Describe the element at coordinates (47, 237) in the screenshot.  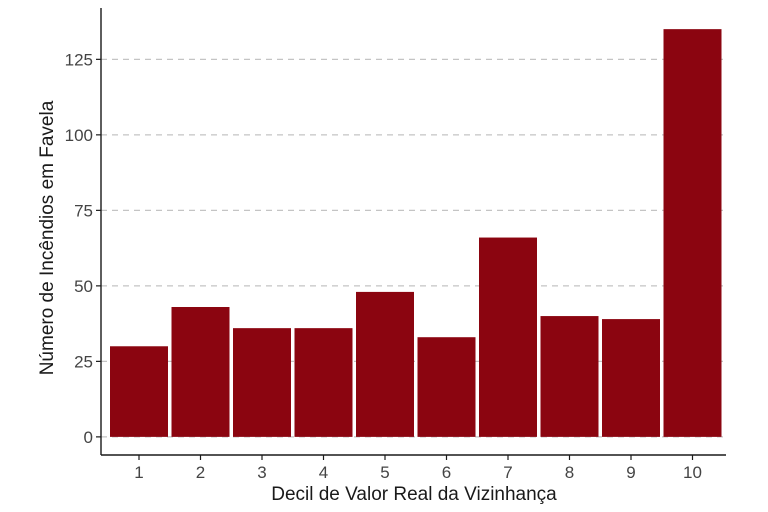
I see `y-axis-title: Número de Incêndios em Favela` at that location.